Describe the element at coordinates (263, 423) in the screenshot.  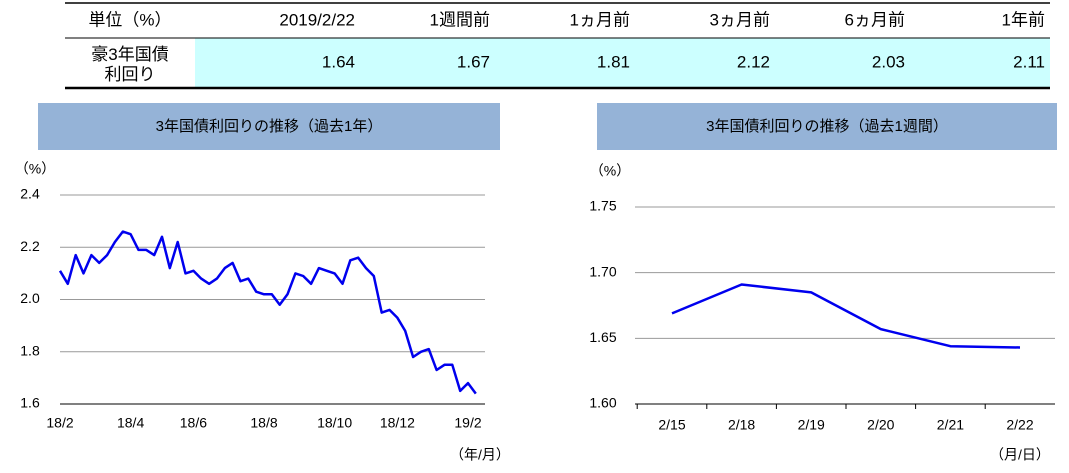
I see `x-tick-label: 18/8` at that location.